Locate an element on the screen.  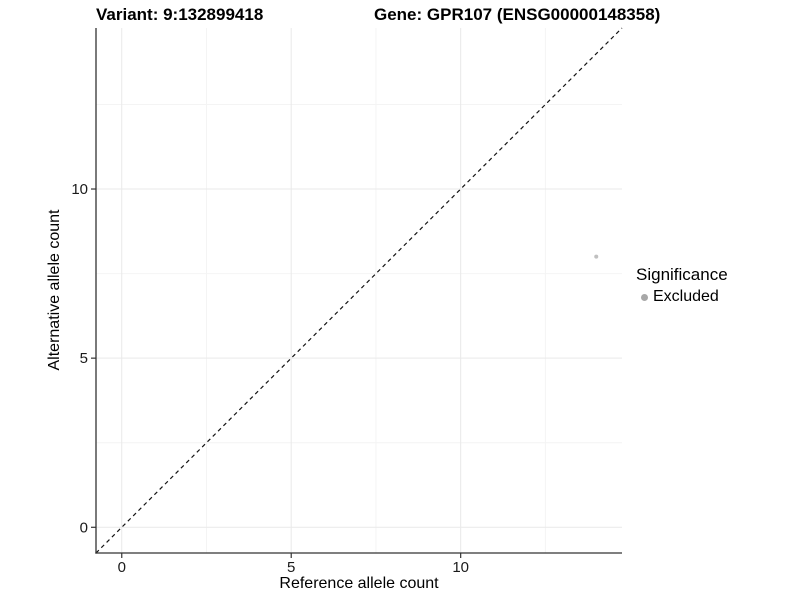
x-tick-label: 5 is located at coordinates (291, 567).